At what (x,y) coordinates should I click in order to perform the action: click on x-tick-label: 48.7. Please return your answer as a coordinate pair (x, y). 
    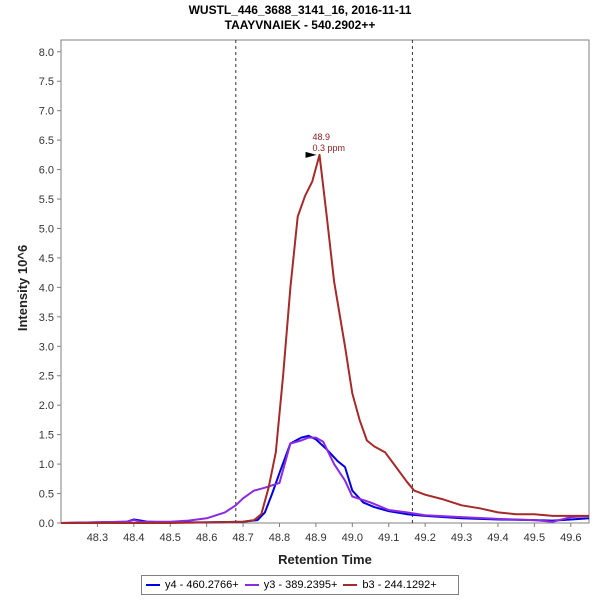
    Looking at the image, I should click on (242, 538).